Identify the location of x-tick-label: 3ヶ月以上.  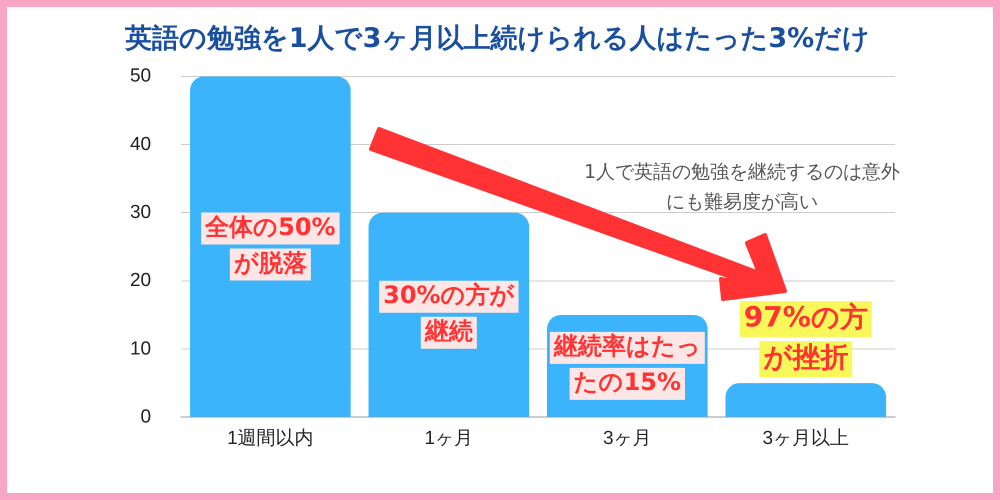
(806, 438).